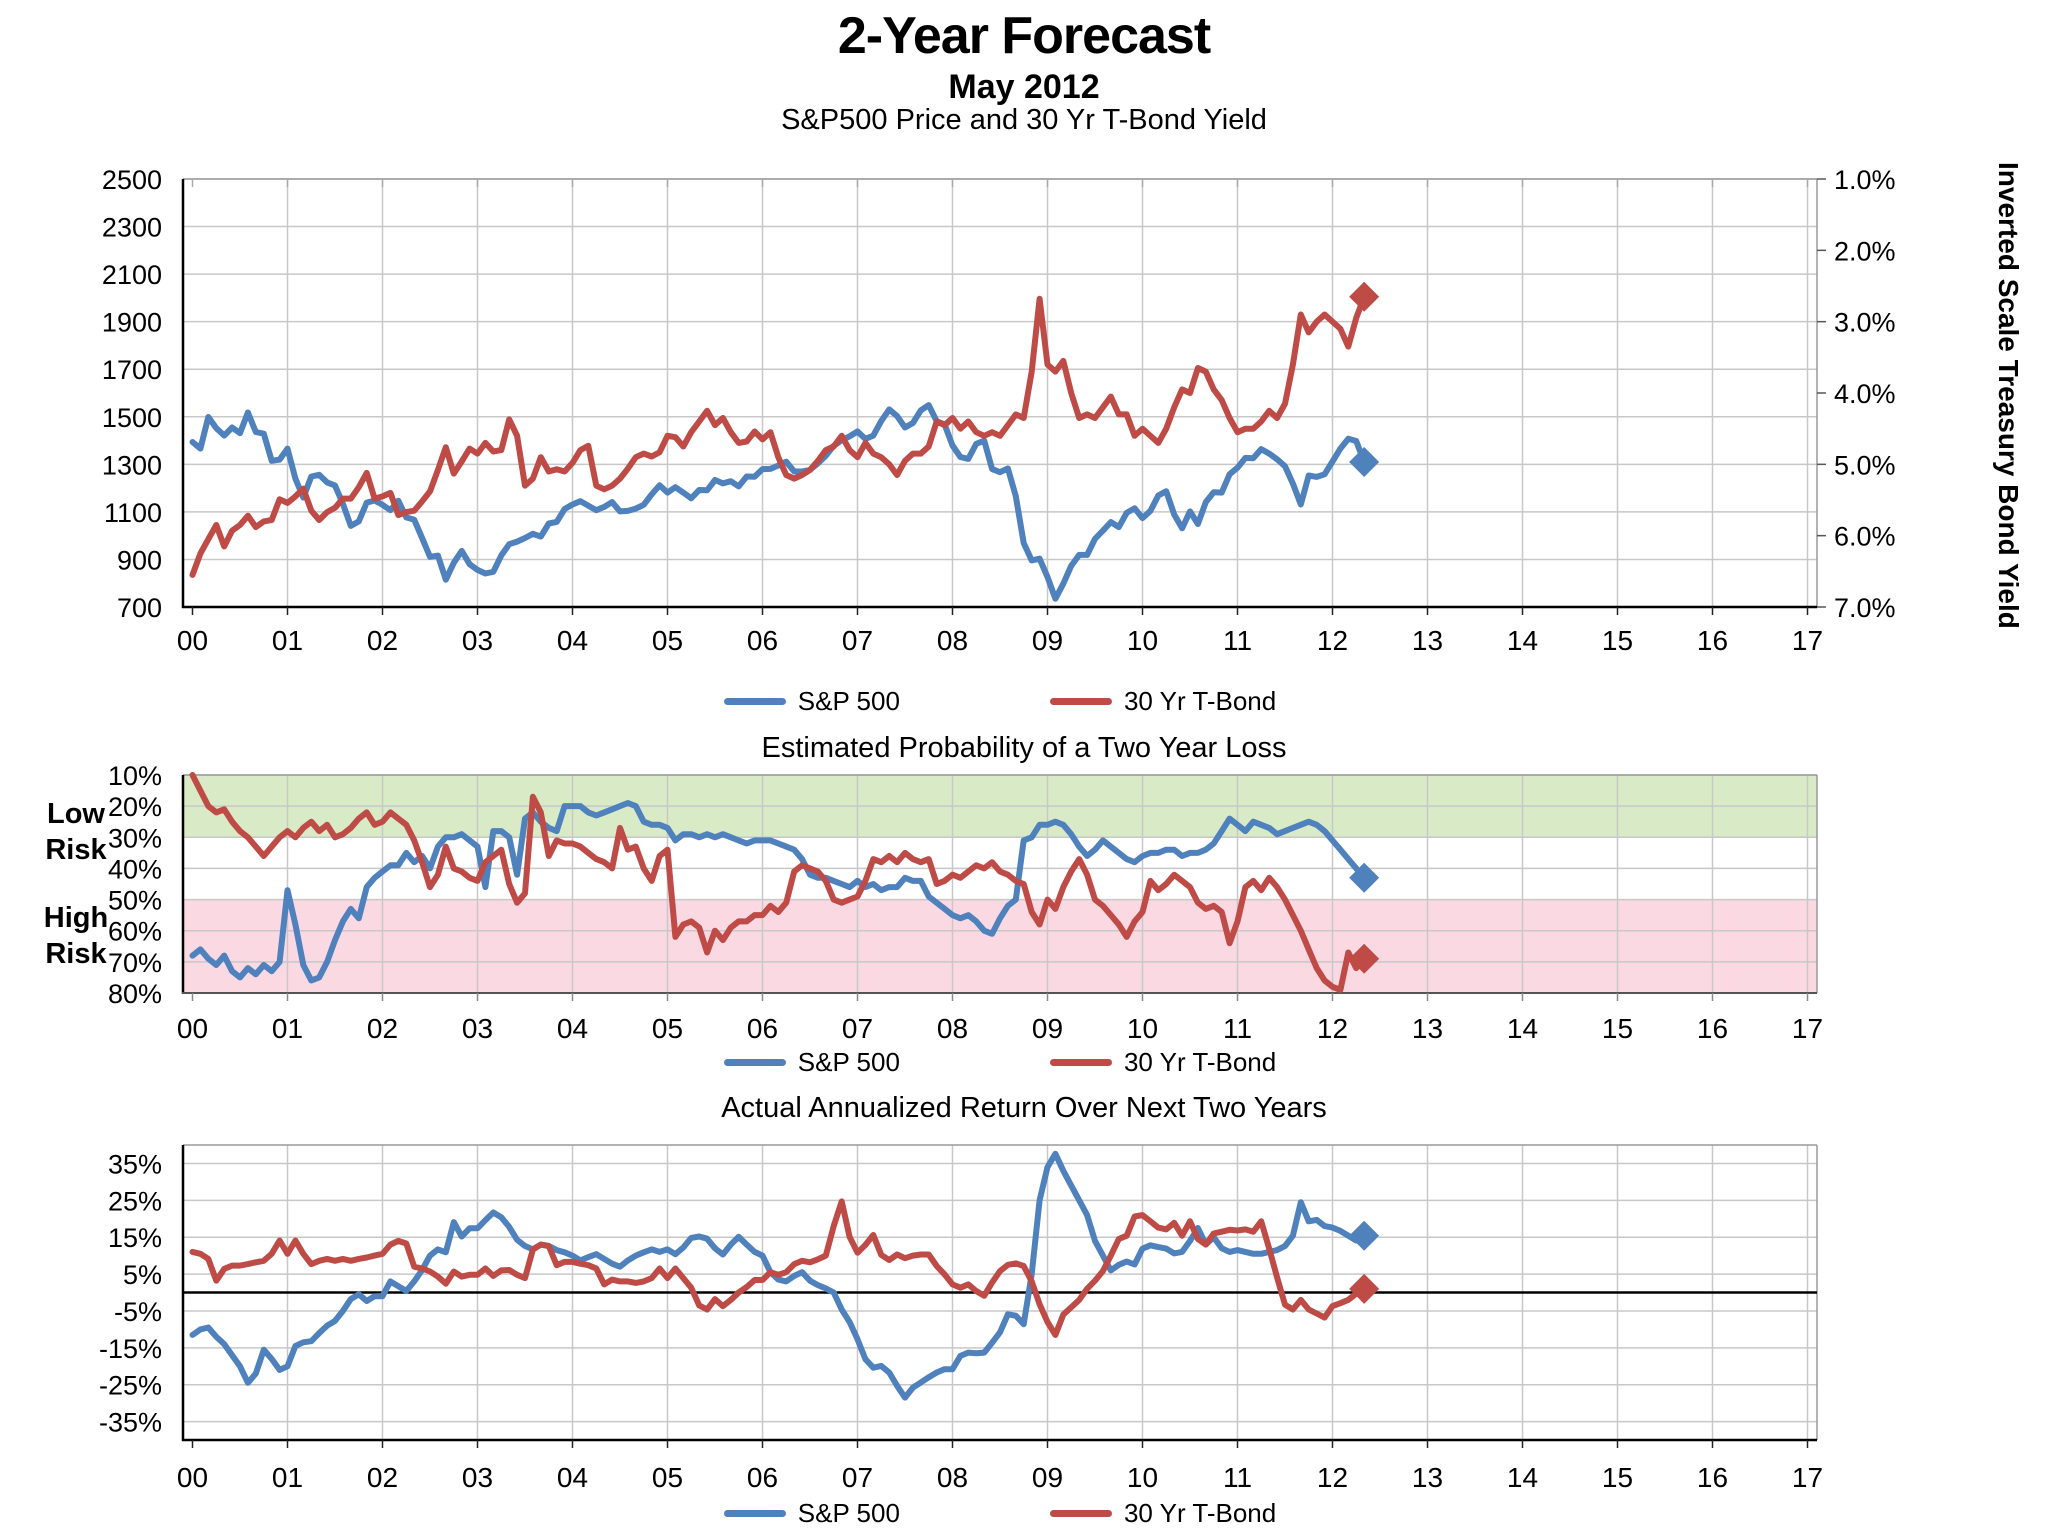 The image size is (2048, 1536). Describe the element at coordinates (1024, 87) in the screenshot. I see `page-subtitle: May 2012` at that location.